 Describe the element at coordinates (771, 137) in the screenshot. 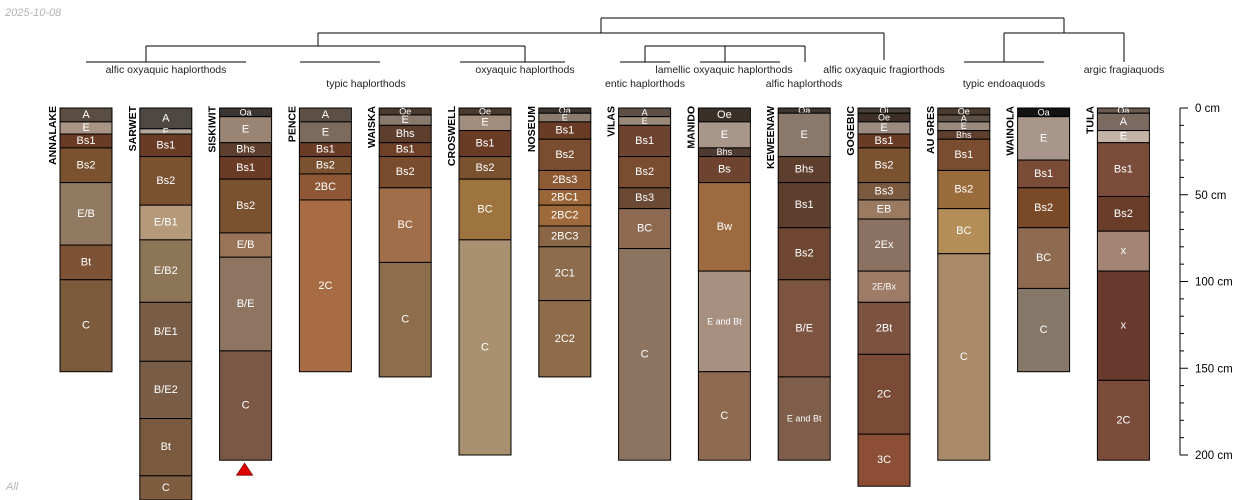

I see `profile-name: KEWEENAW` at that location.